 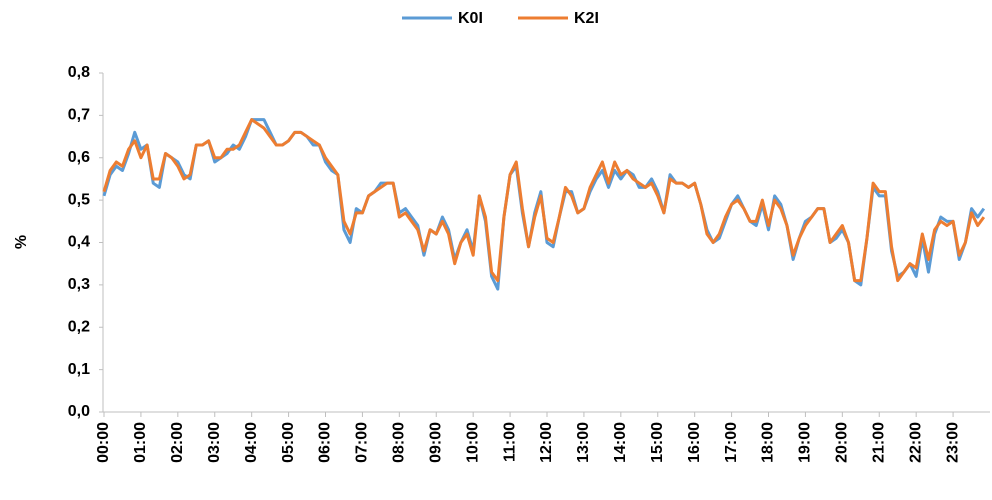 I want to click on legend-label: K0I, so click(x=470, y=18).